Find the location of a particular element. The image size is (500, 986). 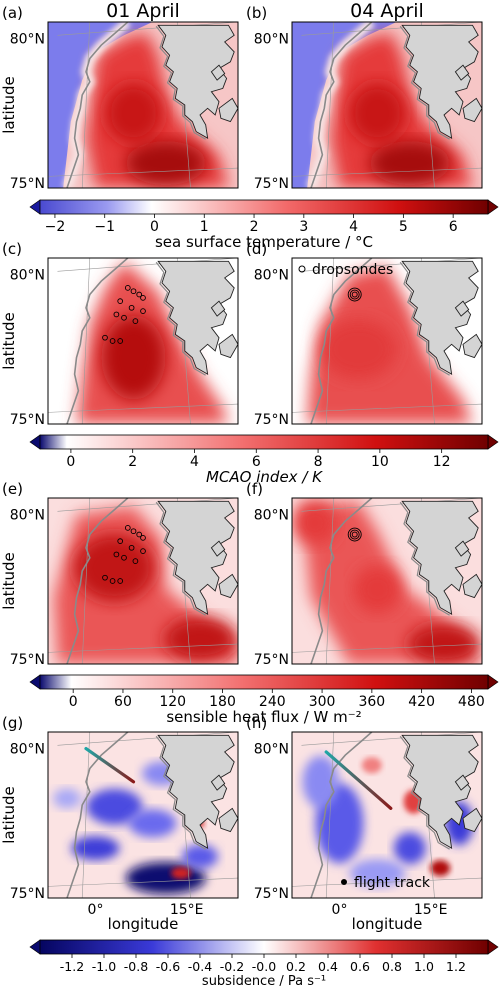

colorbar-label: MCAO index / K is located at coordinates (264, 477).